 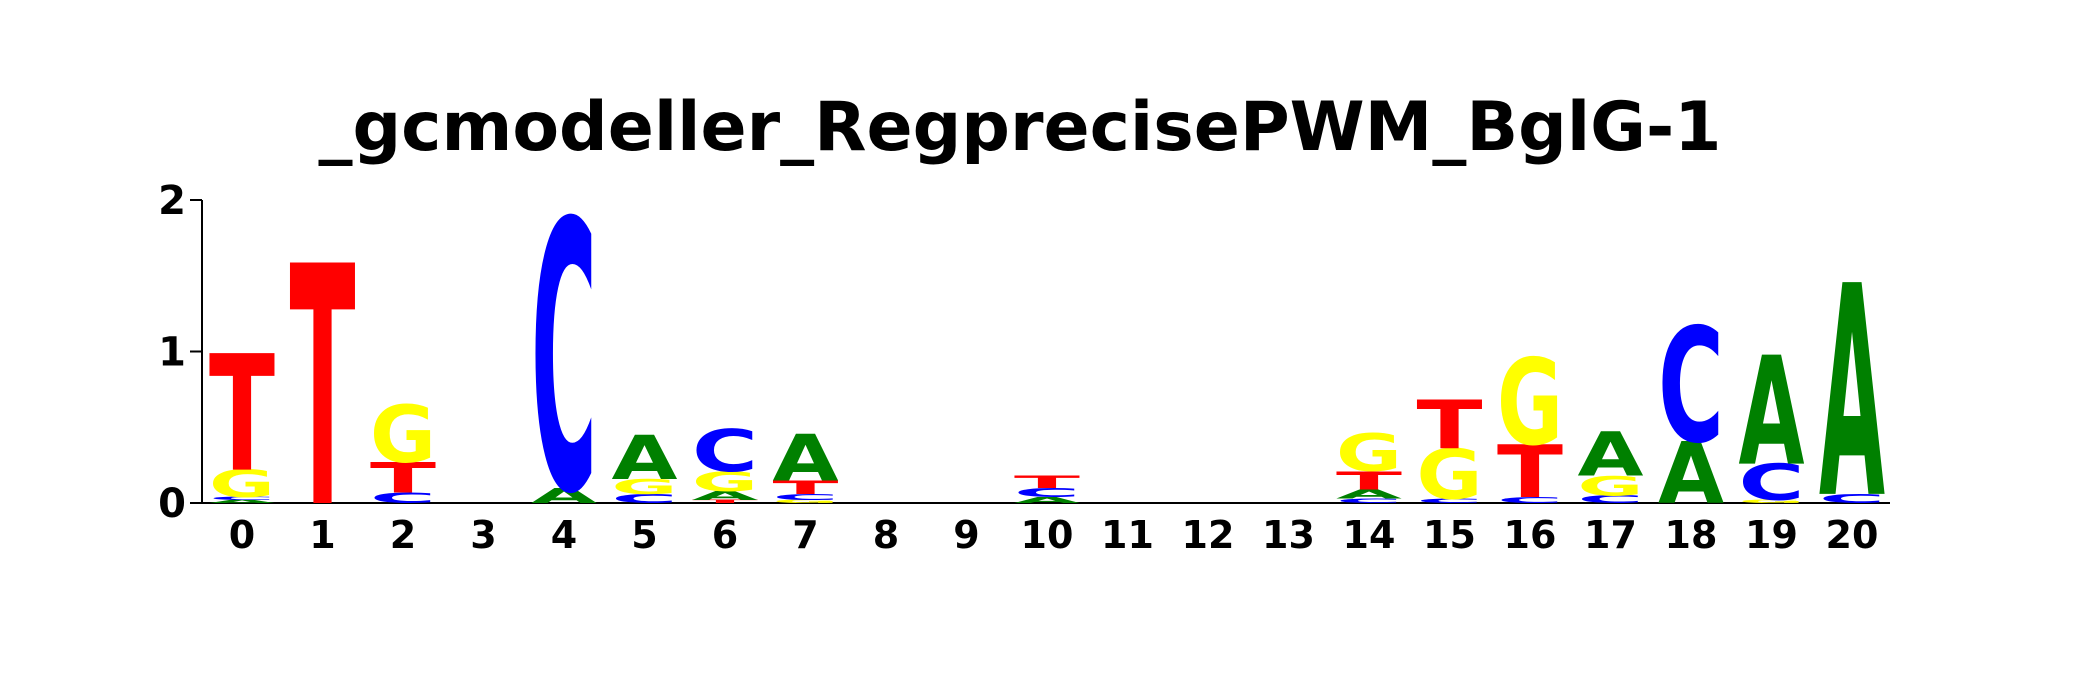 I want to click on x-tick-label: 16, so click(x=1530, y=535).